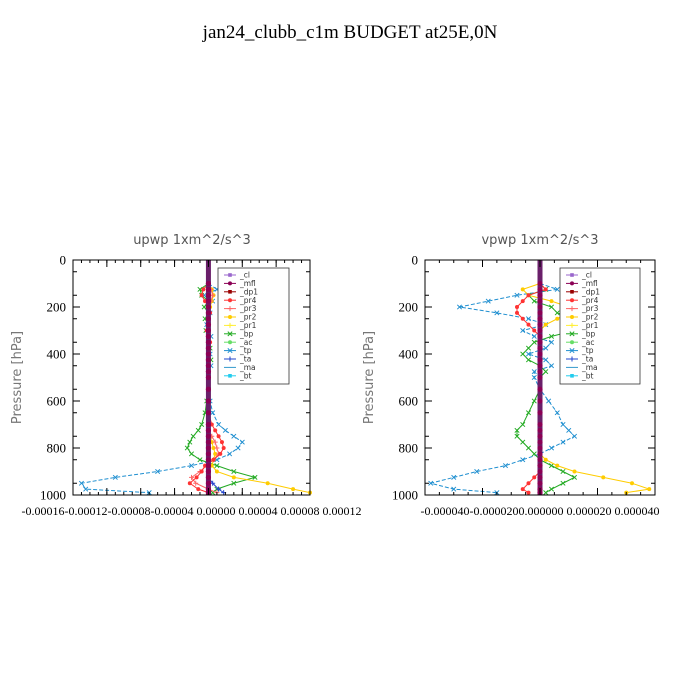  I want to click on y-tick-label: 1000, so click(405, 495).